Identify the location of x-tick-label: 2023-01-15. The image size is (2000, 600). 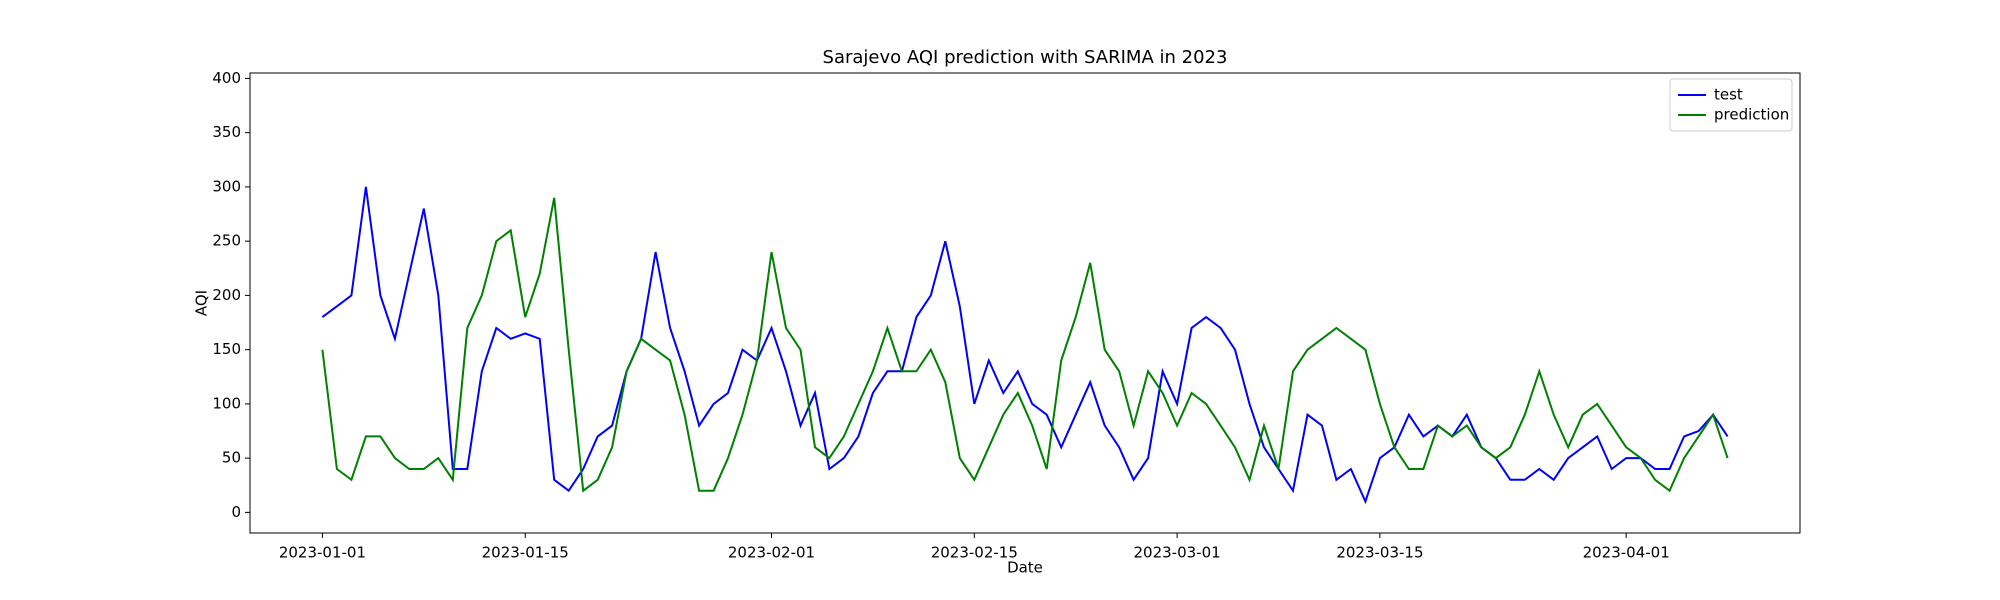
(525, 553).